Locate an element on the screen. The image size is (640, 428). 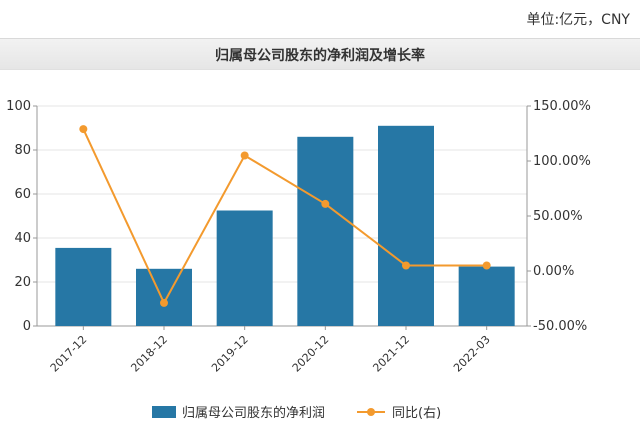
y-right-tick-label: 100.00% is located at coordinates (562, 161).